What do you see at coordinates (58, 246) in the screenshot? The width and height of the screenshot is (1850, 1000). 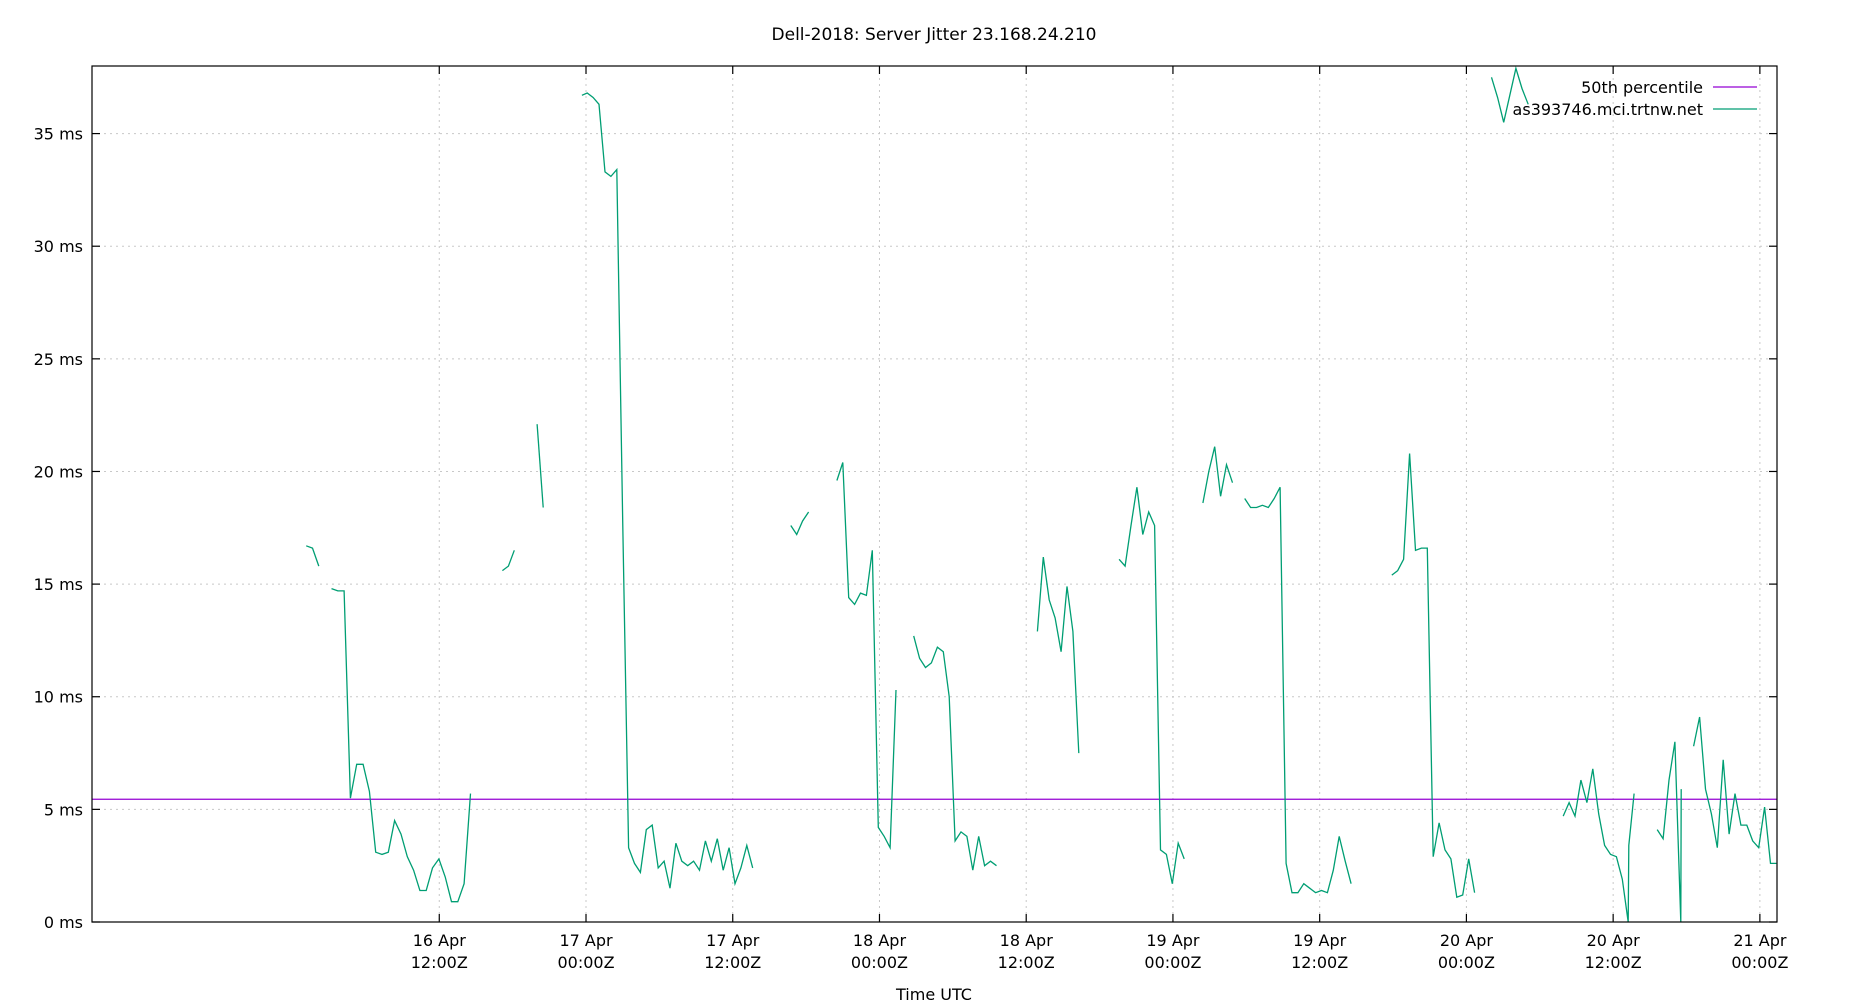 I see `y-tick-label: 30 ms` at bounding box center [58, 246].